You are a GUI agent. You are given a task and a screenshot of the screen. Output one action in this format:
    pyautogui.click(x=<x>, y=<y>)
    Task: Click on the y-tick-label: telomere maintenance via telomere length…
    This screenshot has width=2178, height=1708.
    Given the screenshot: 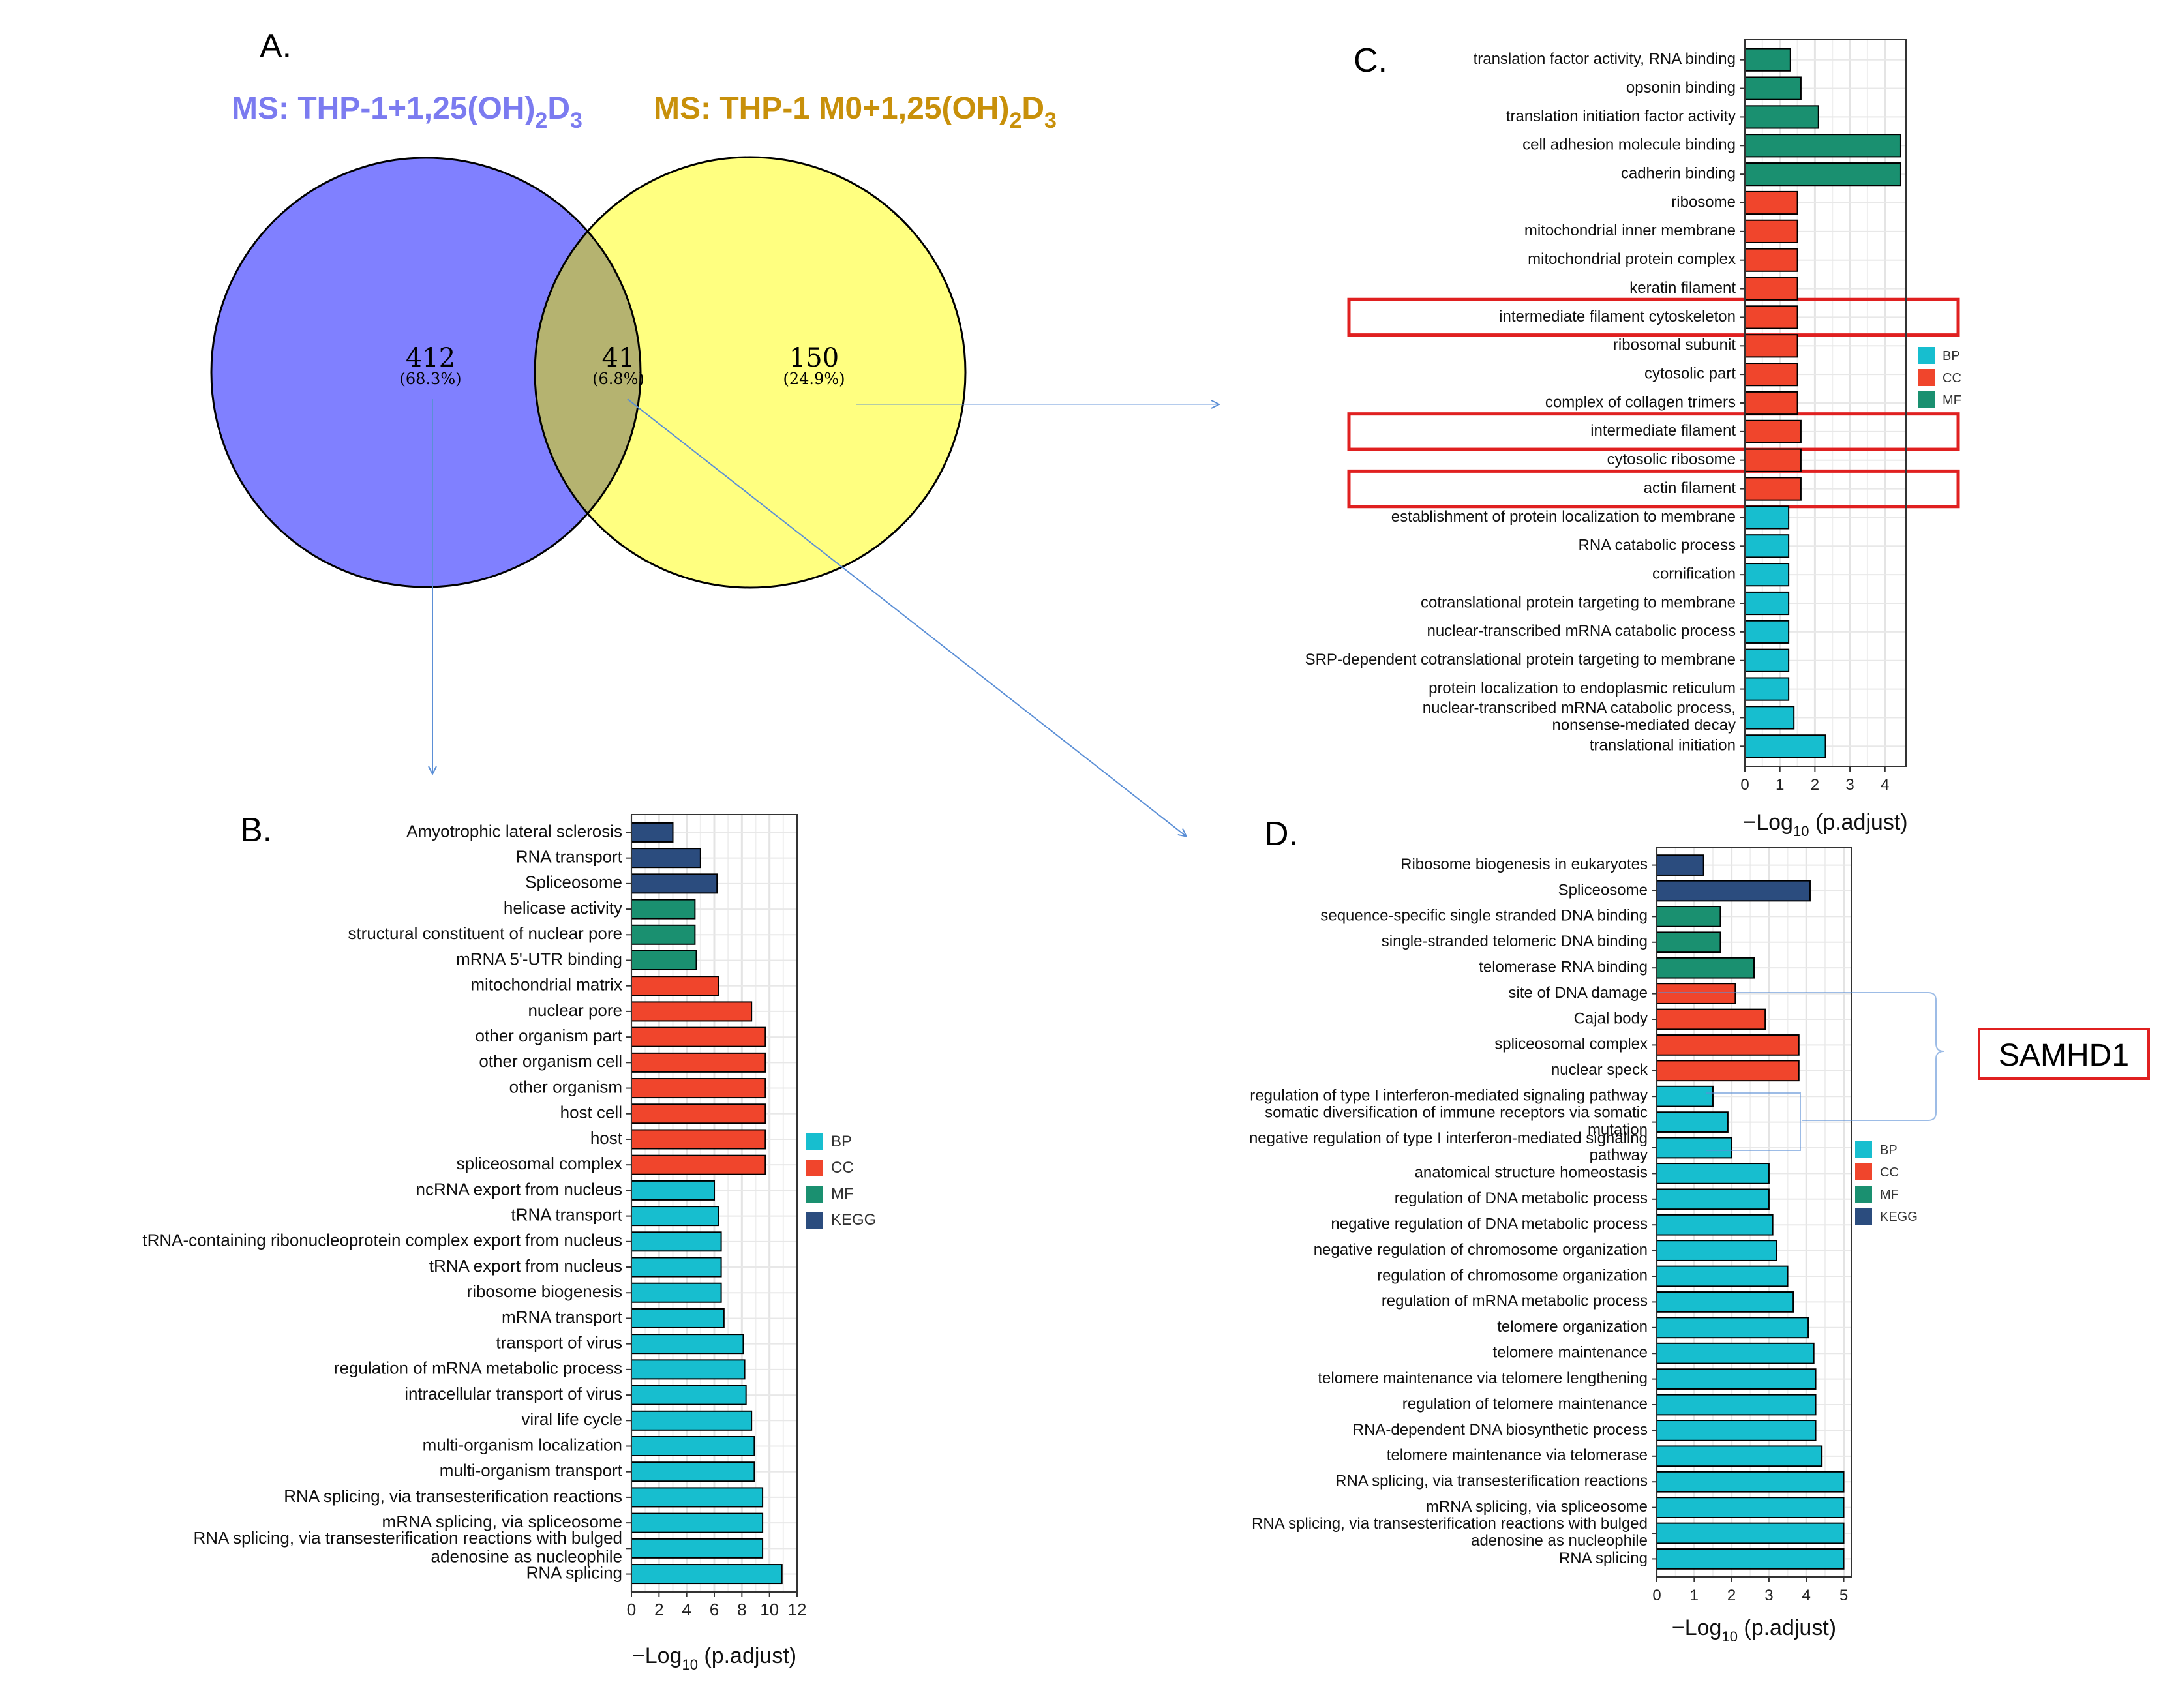 What is the action you would take?
    pyautogui.click(x=1483, y=1378)
    